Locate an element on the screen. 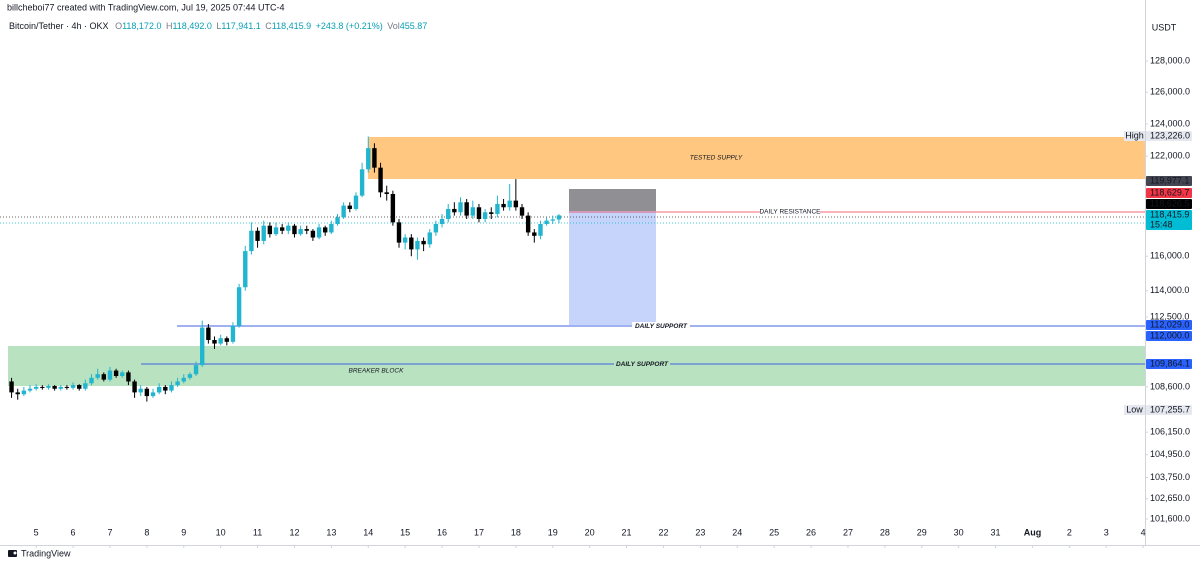  annotation: DAILY RESISTANCE is located at coordinates (790, 212).